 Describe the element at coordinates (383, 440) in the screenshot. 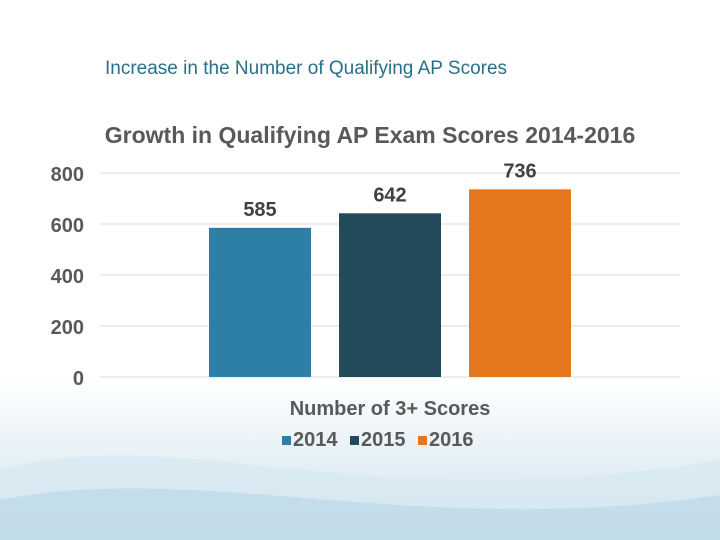

I see `legend-label-2015: 2015` at that location.